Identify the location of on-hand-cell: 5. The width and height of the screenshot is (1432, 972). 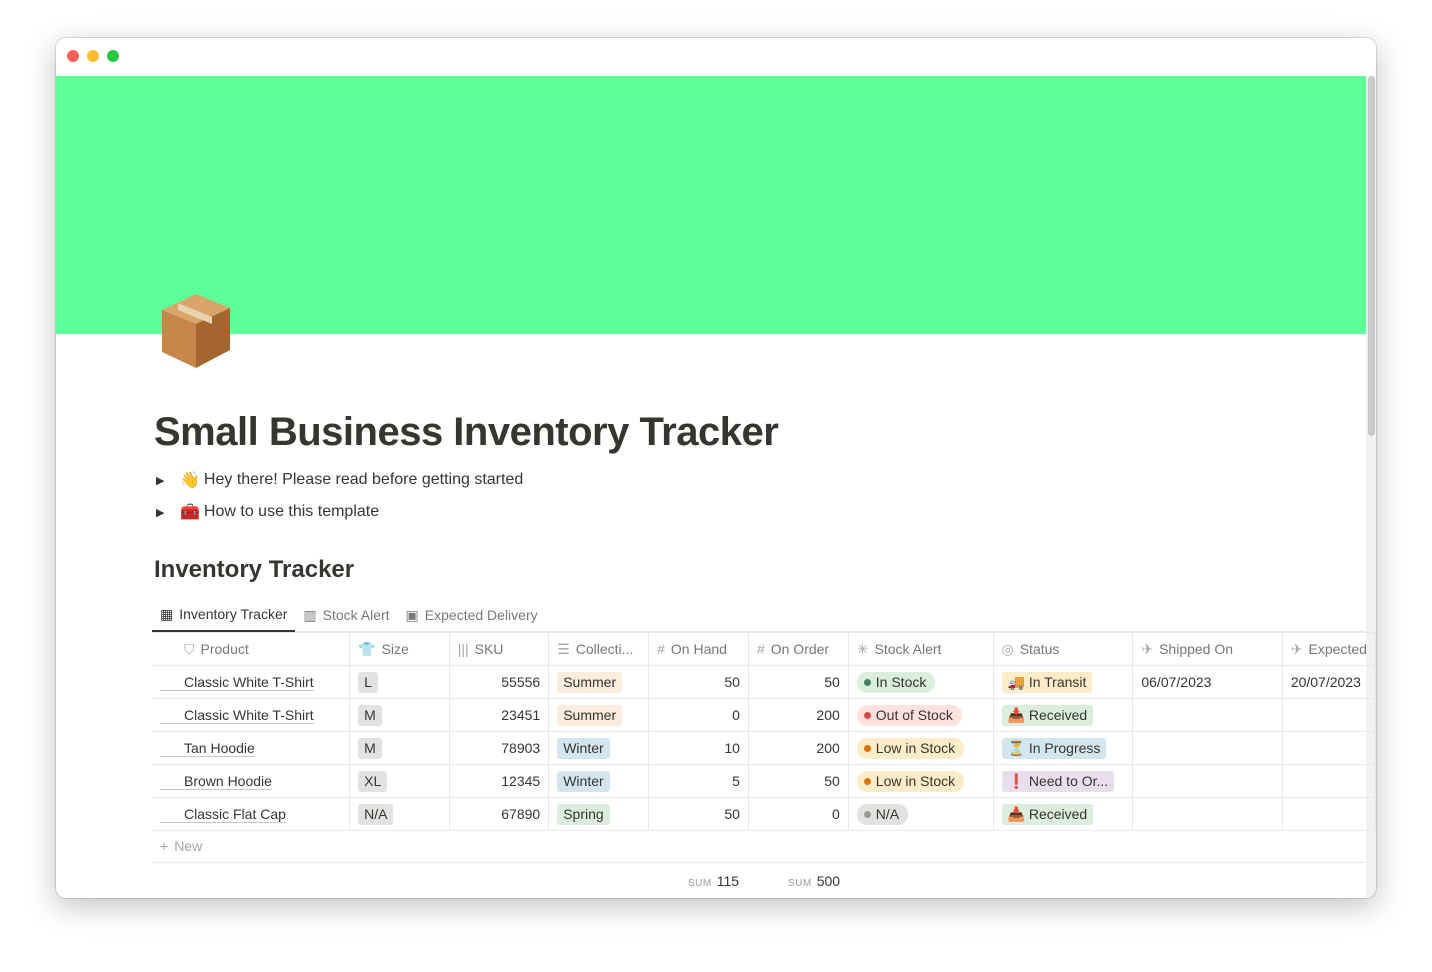
(698, 781).